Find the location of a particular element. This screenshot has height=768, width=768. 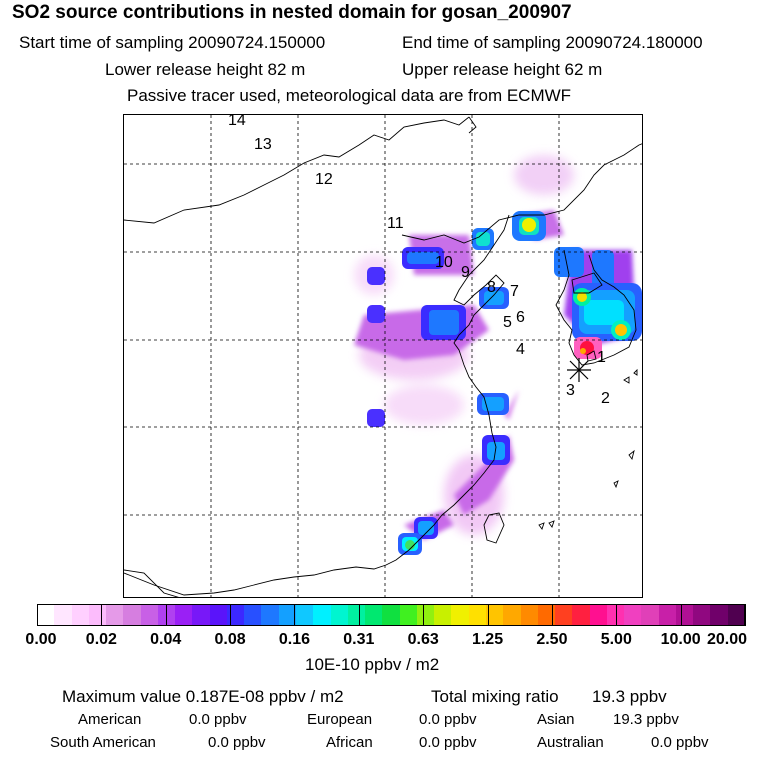

max-value: Maximum value 0.187E-08 ppbv / m2 is located at coordinates (203, 696).